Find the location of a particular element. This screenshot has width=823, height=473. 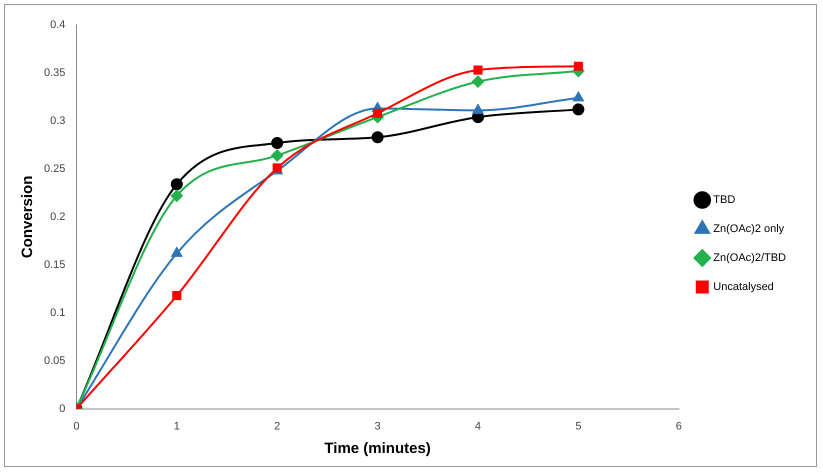

y-tick-label: 0.35 is located at coordinates (55, 73).